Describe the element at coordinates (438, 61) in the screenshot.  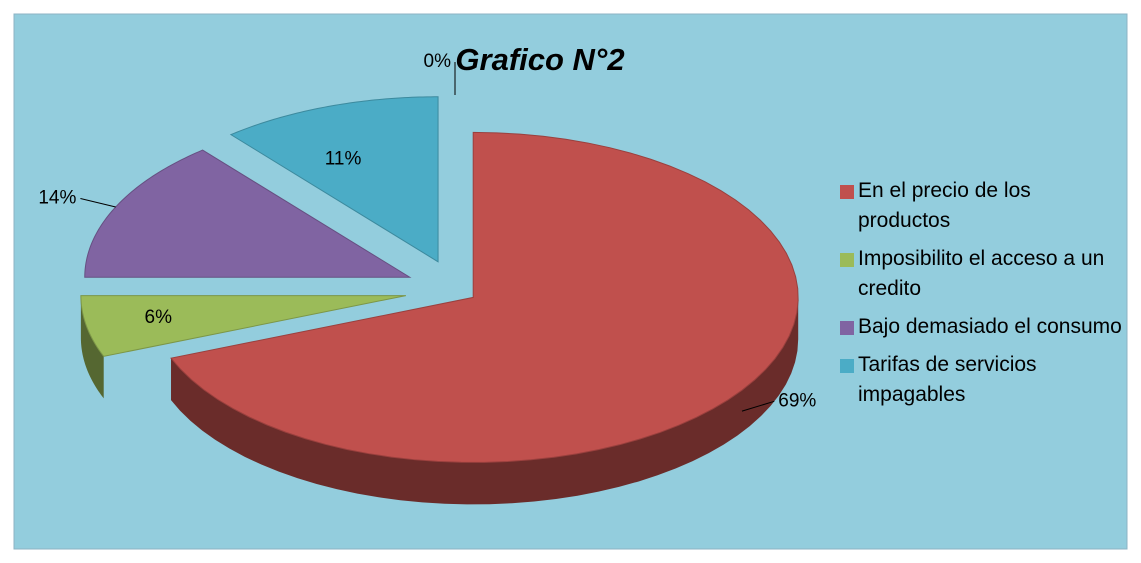
I see `data-label: 0%` at that location.